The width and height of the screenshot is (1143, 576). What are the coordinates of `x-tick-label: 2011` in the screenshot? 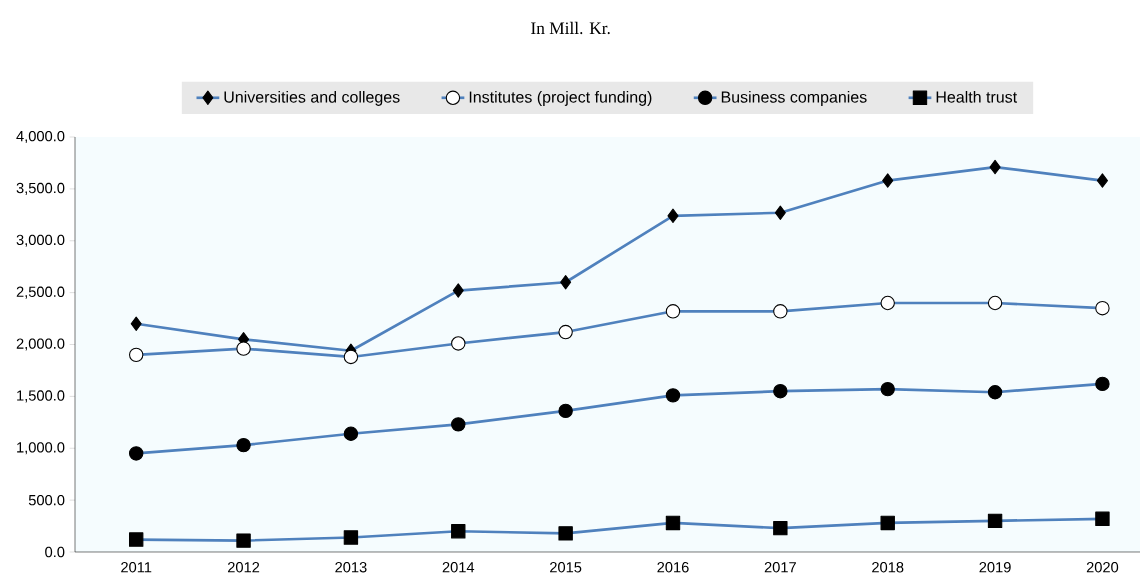 It's located at (136, 567).